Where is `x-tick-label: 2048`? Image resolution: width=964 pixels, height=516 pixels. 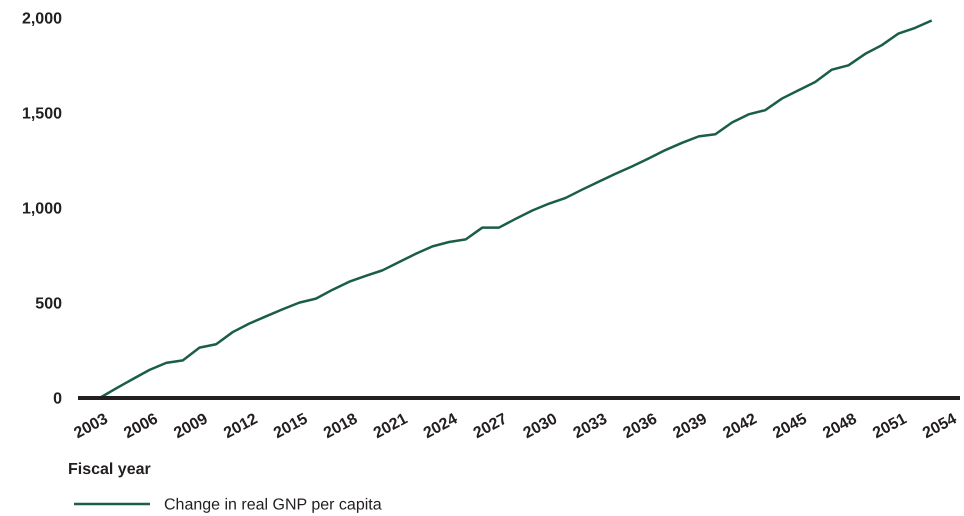 x-tick-label: 2048 is located at coordinates (840, 426).